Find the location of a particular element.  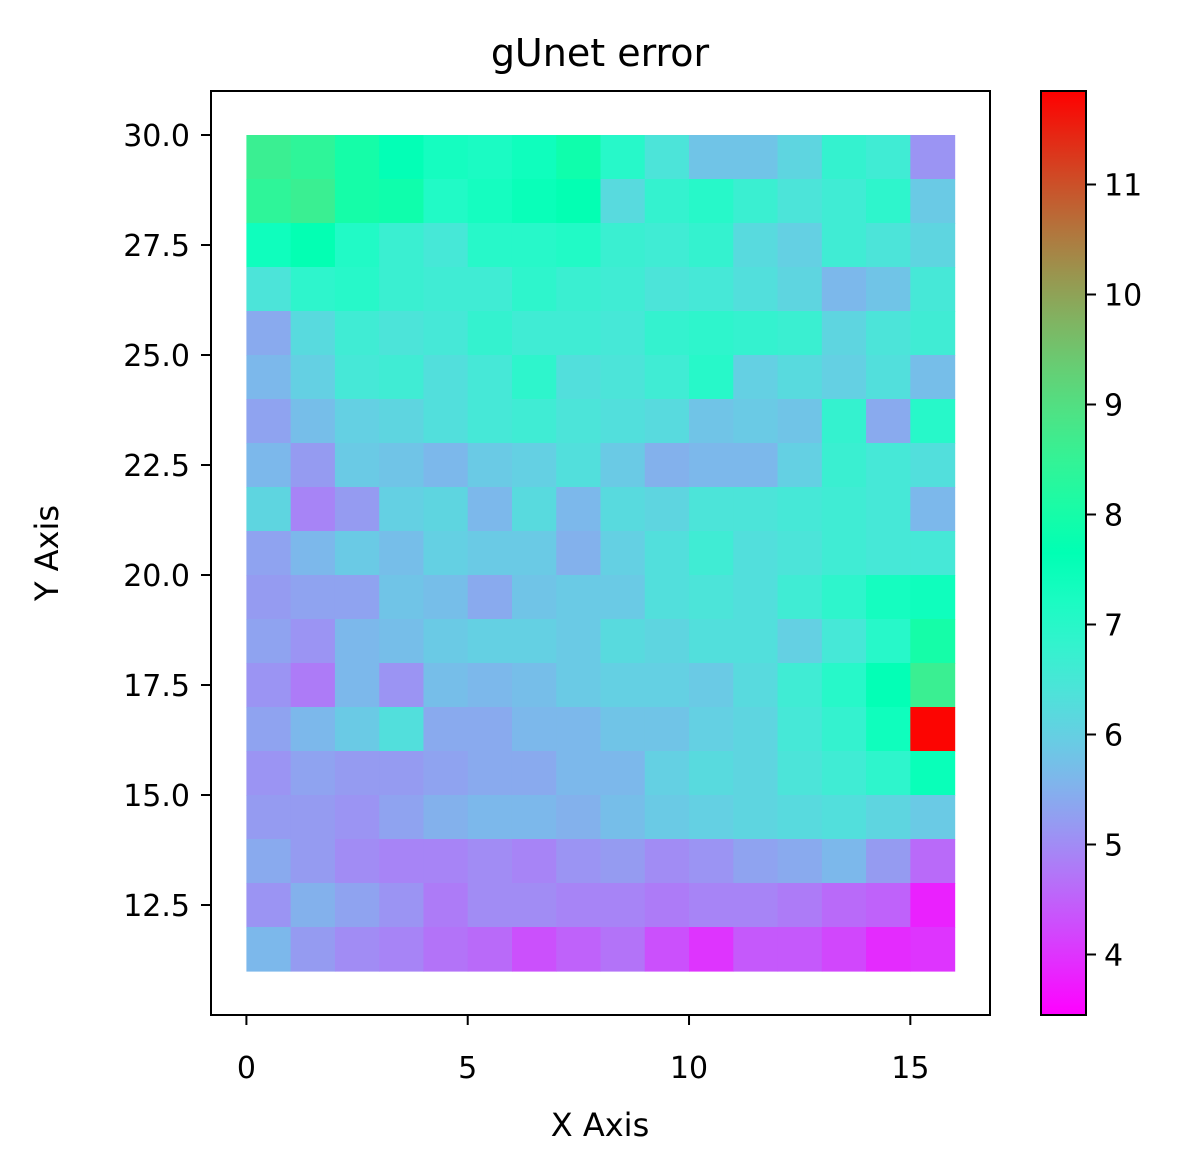

x-tick-label: 10 is located at coordinates (689, 1068).